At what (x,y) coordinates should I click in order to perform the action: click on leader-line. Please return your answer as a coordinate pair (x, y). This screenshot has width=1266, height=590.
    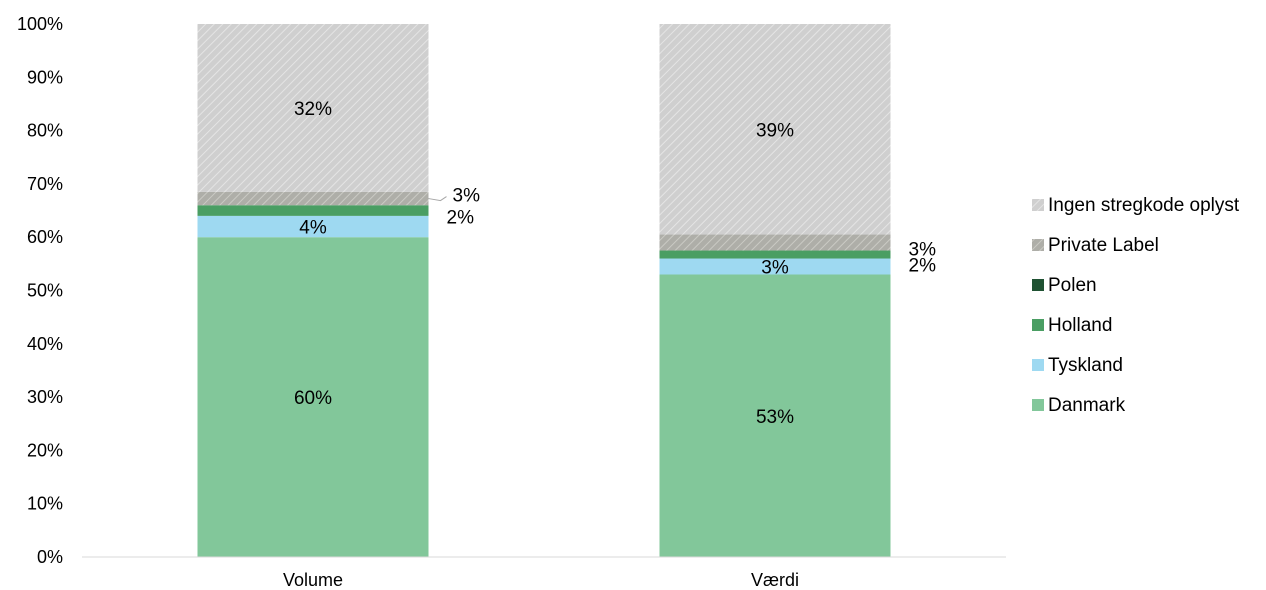
    Looking at the image, I should click on (437, 199).